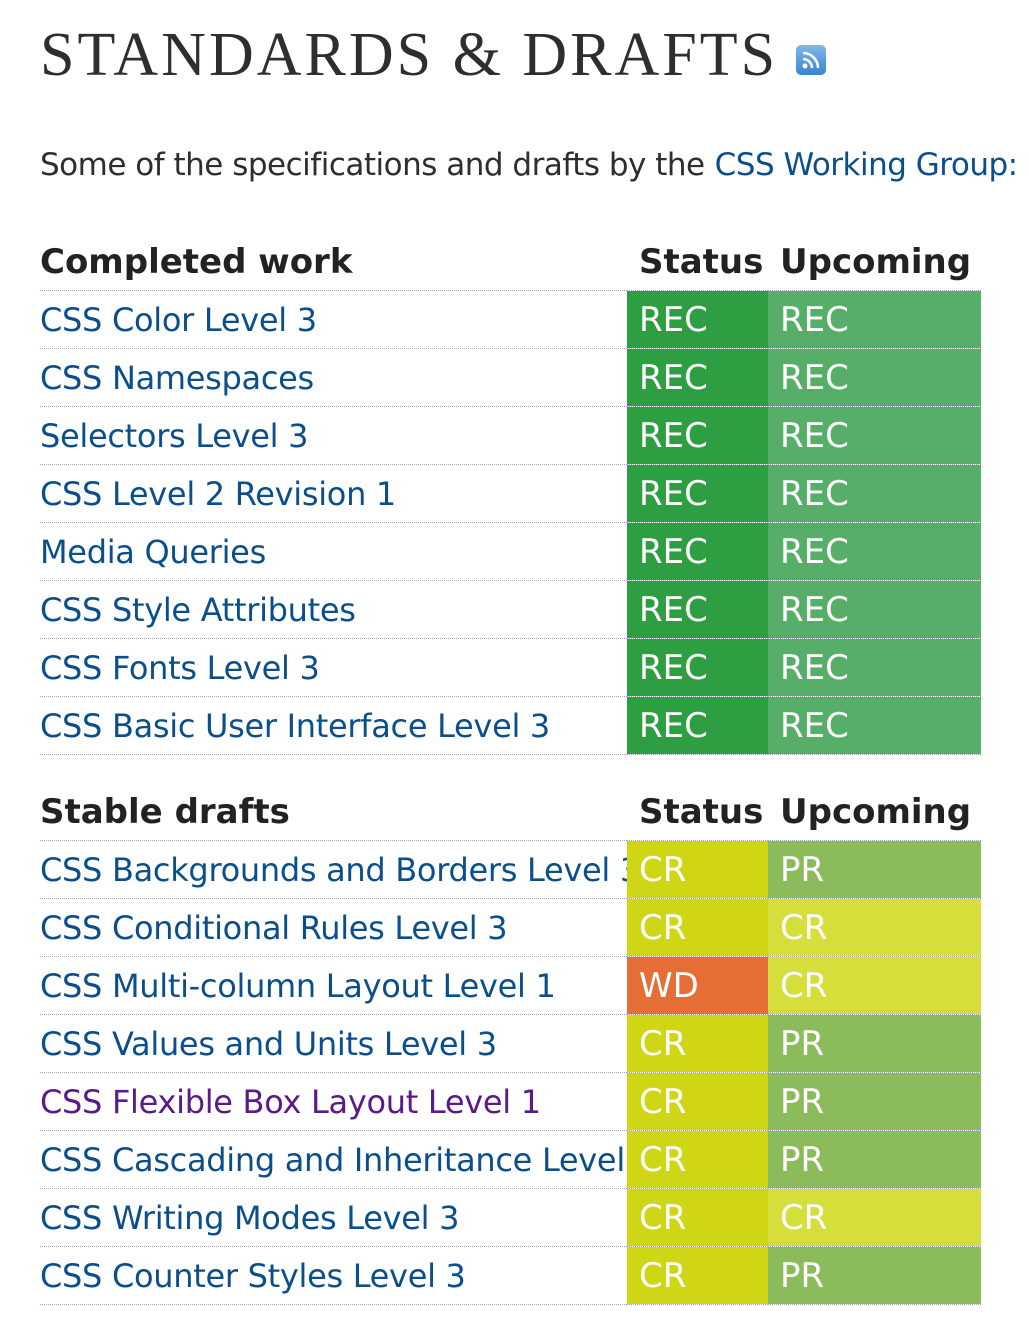 This screenshot has height=1330, width=1029. I want to click on spec-link: CSS Style Attributes, so click(198, 609).